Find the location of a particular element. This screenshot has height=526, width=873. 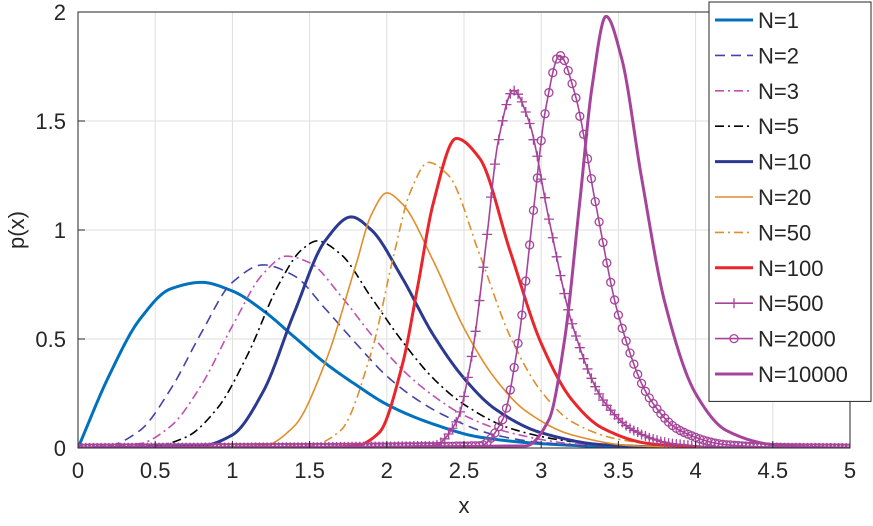

x-tick-label: 2 is located at coordinates (387, 470).